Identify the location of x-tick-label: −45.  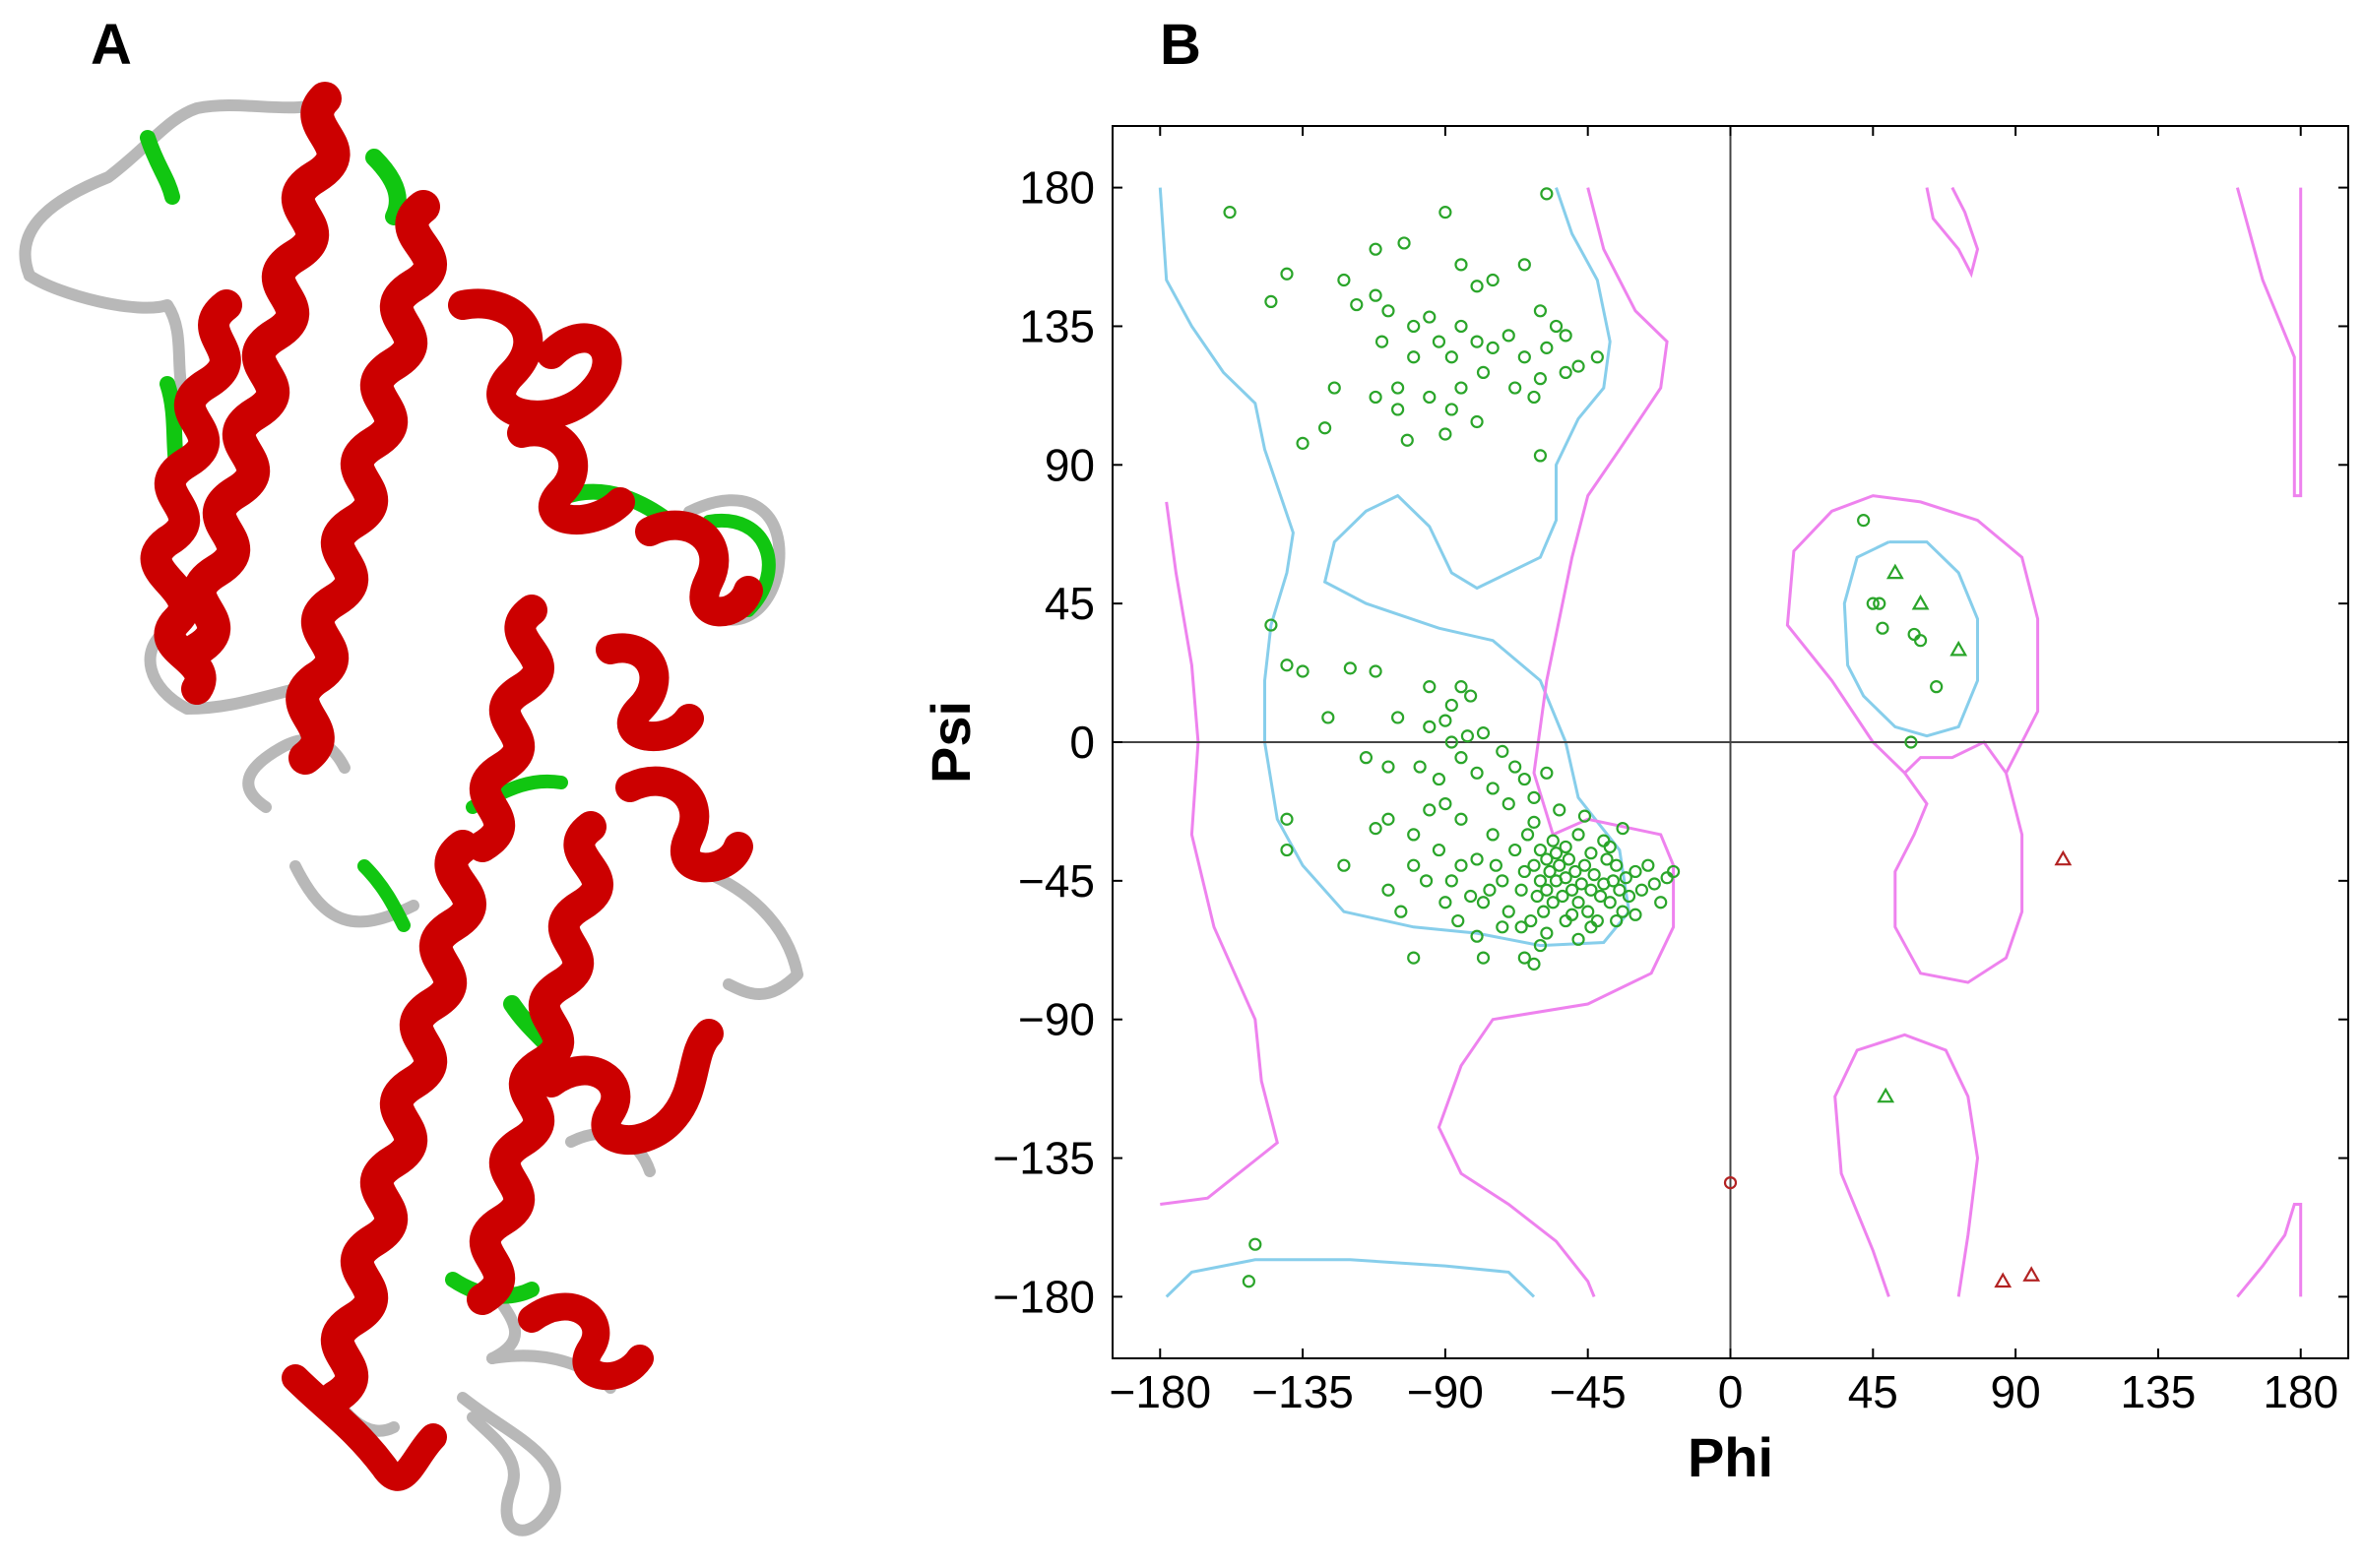
(1589, 1391).